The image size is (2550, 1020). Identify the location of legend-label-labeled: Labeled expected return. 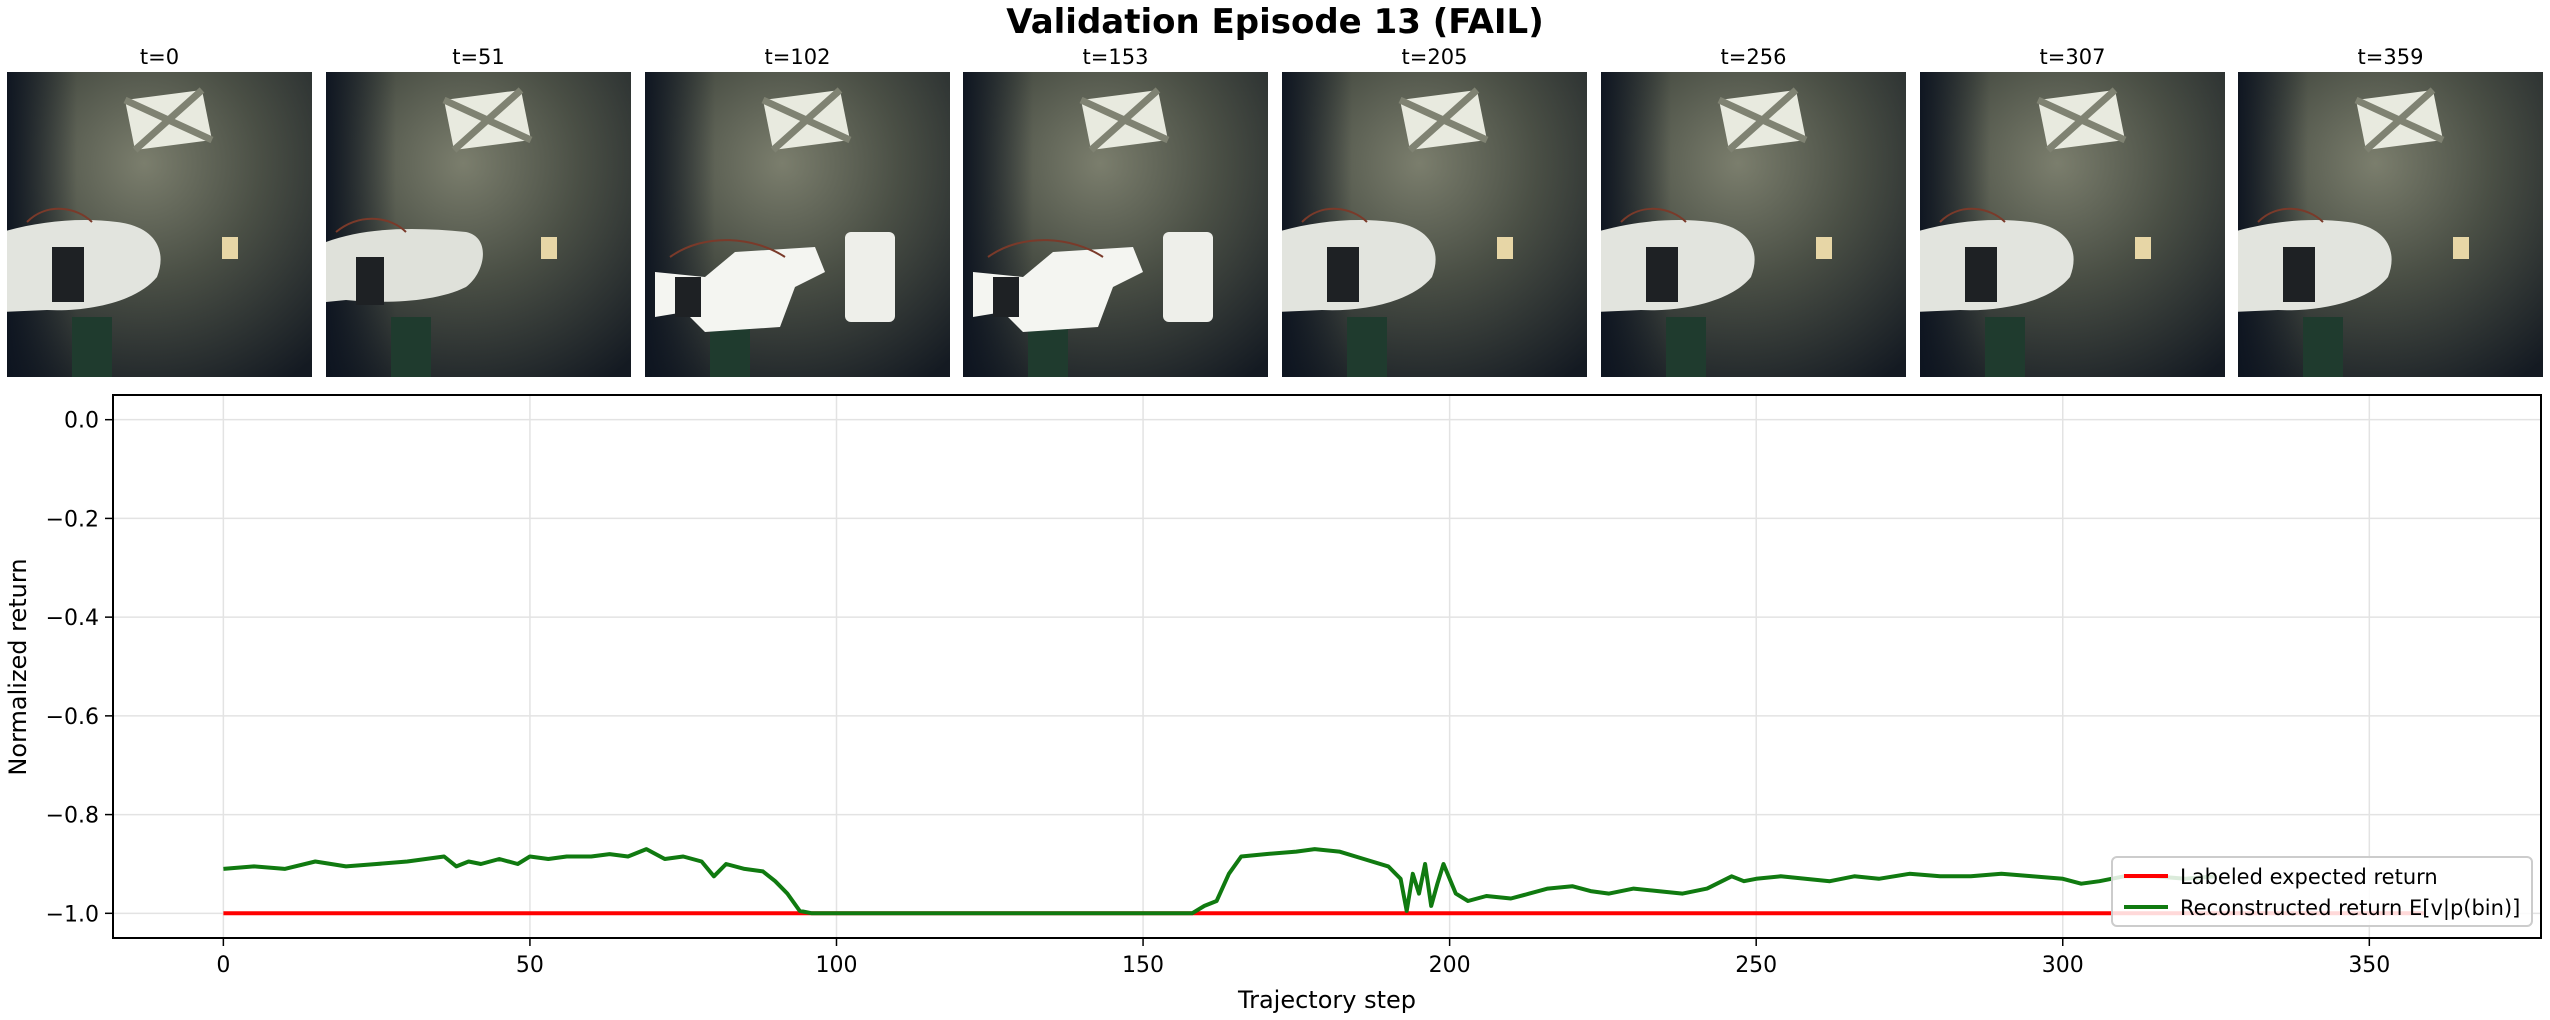
(2309, 877).